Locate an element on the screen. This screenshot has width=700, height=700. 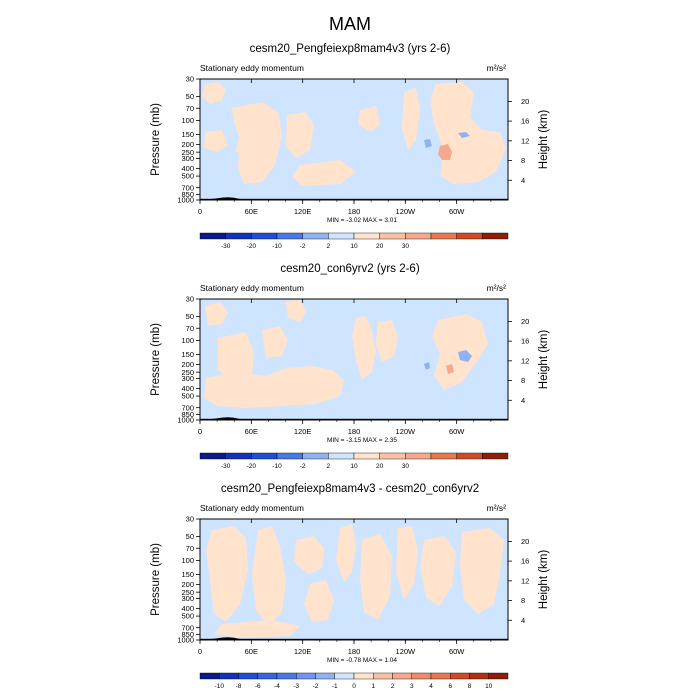
min-max-stats: MIN = -3.15 MAX = 2.35 is located at coordinates (362, 440).